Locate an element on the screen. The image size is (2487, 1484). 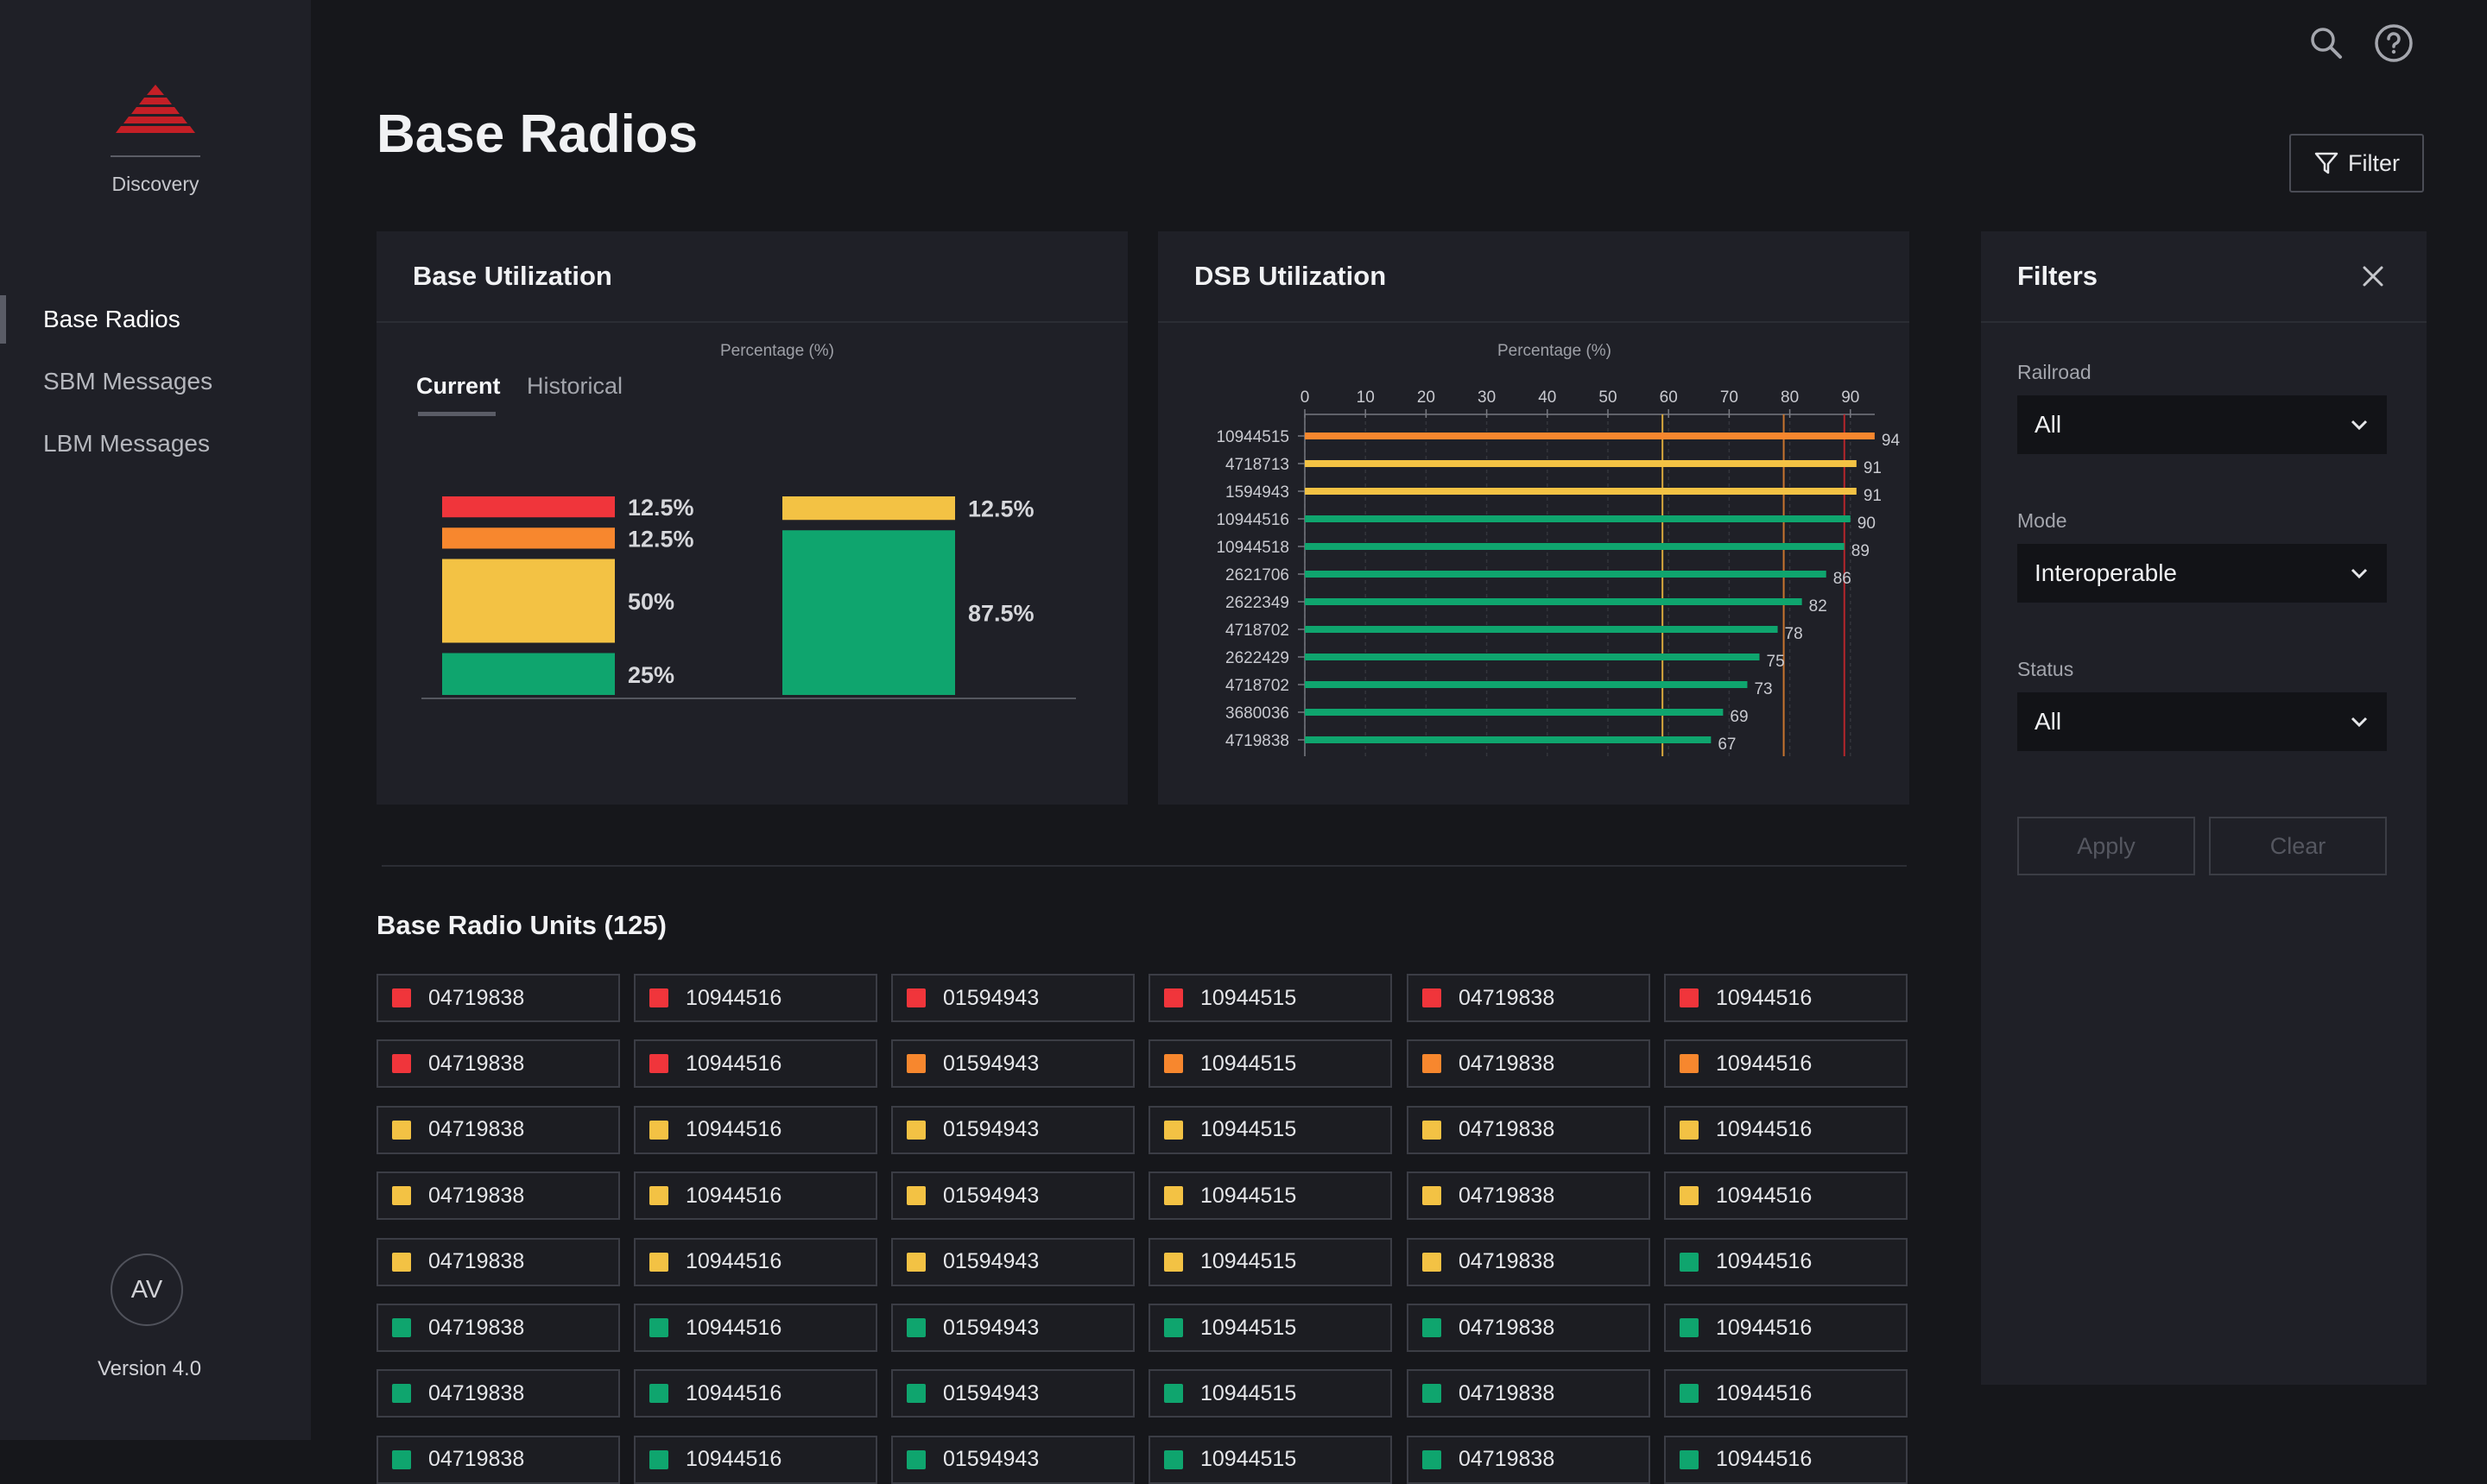
railroad-value: All is located at coordinates (2048, 424).